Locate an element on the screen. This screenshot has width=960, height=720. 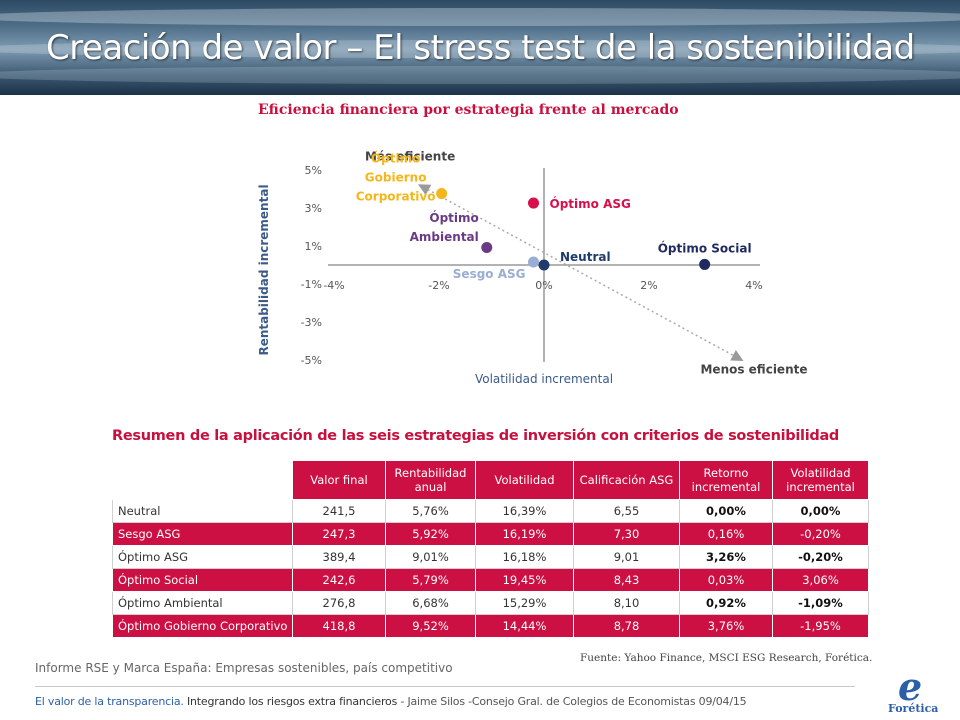
table-cell: 9,01 is located at coordinates (626, 557).